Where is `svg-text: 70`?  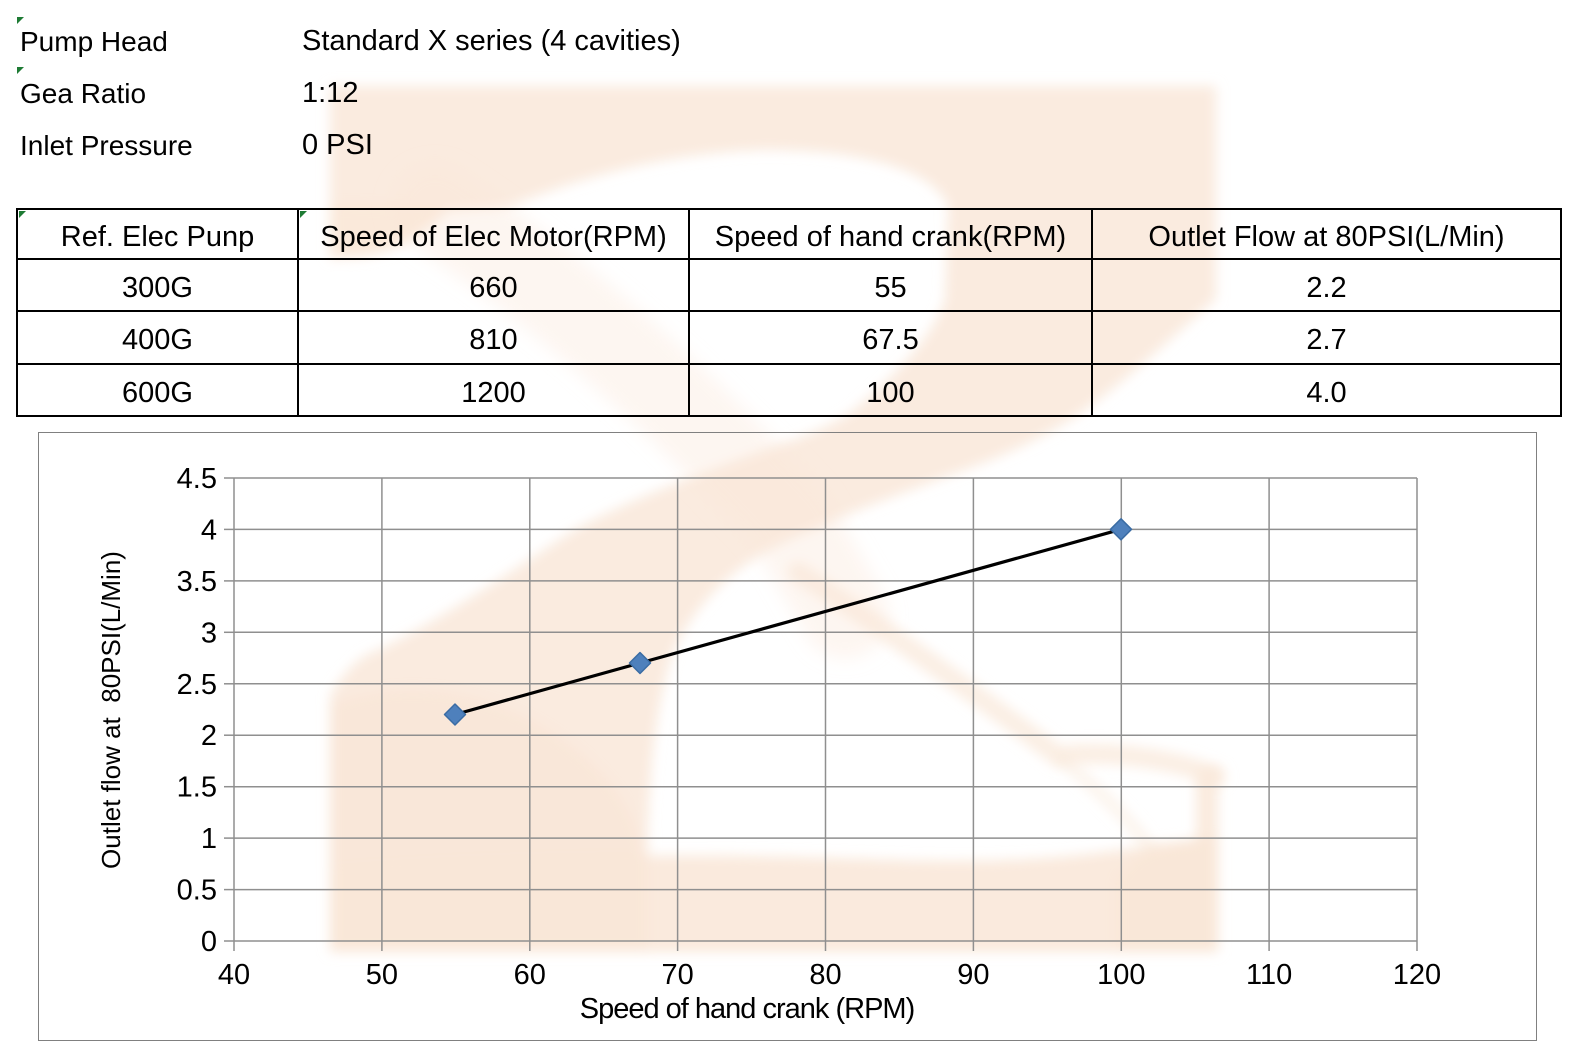 svg-text: 70 is located at coordinates (677, 975).